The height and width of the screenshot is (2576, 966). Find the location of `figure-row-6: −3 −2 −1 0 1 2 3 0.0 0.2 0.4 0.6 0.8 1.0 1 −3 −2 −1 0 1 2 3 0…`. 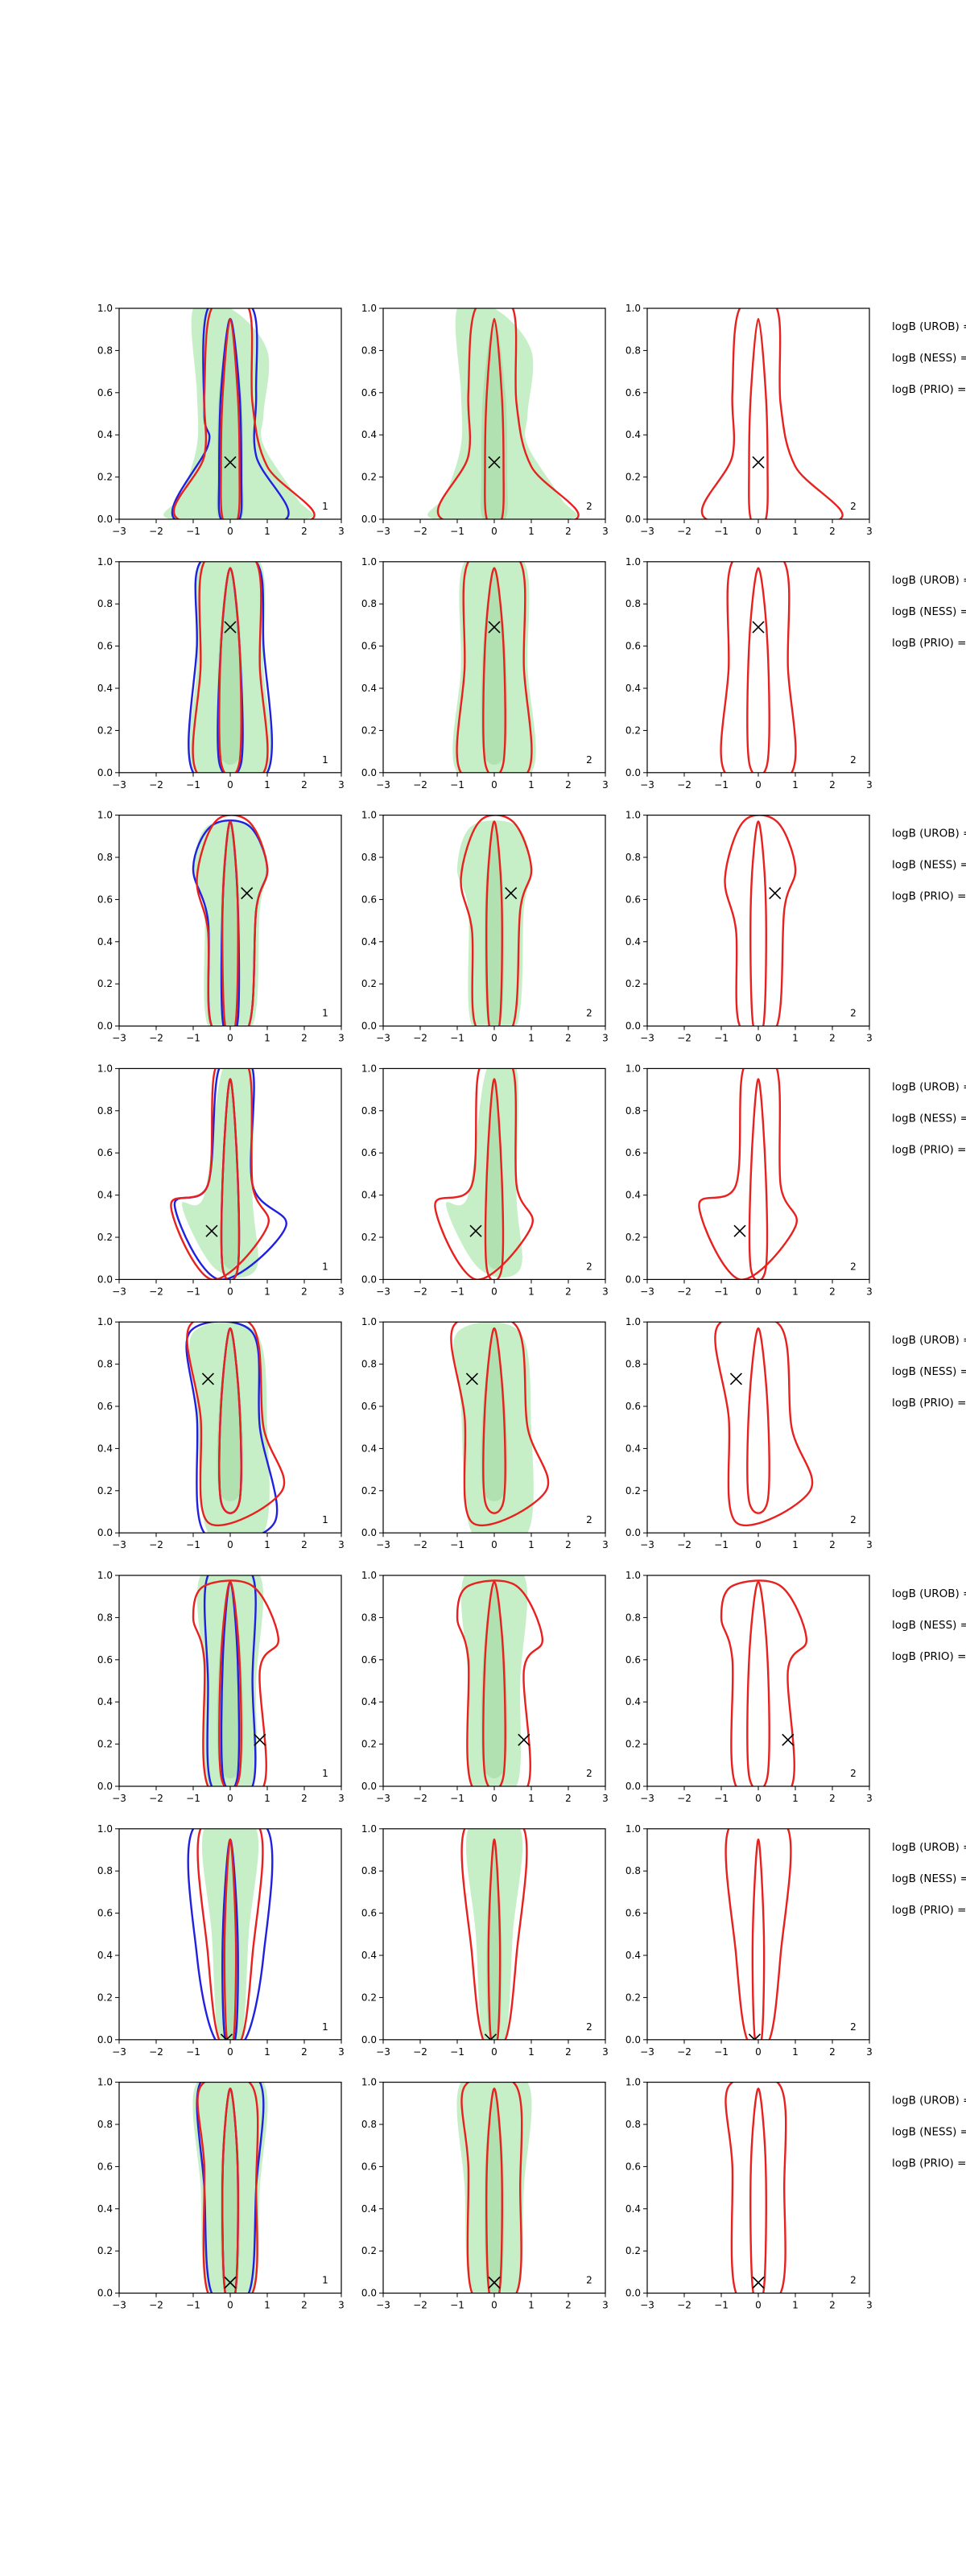

figure-row-6: −3 −2 −1 0 1 2 3 0.0 0.2 0.4 0.6 0.8 1.0 1 −3 −2 −1 0 1 2 3 0… is located at coordinates (531, 1687).